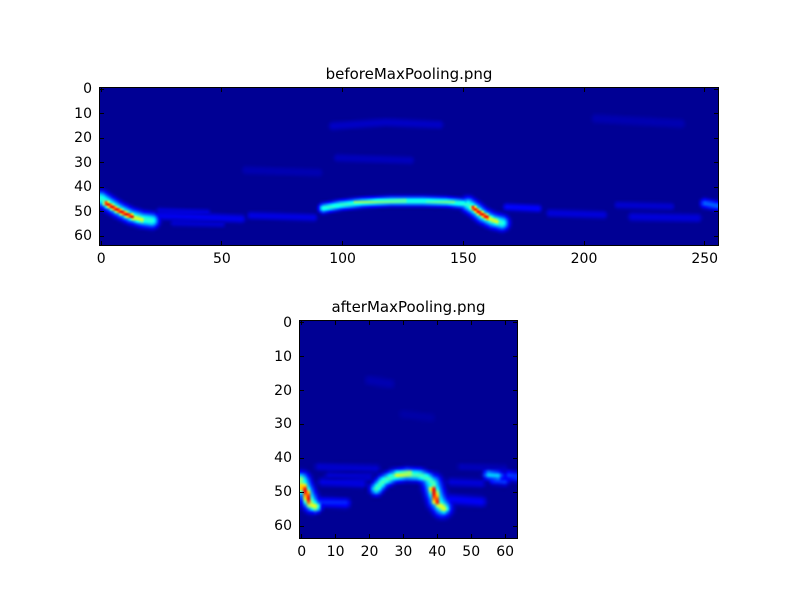 The image size is (800, 600). Describe the element at coordinates (408, 307) in the screenshot. I see `after-plot-title: afterMaxPooling.png` at that location.